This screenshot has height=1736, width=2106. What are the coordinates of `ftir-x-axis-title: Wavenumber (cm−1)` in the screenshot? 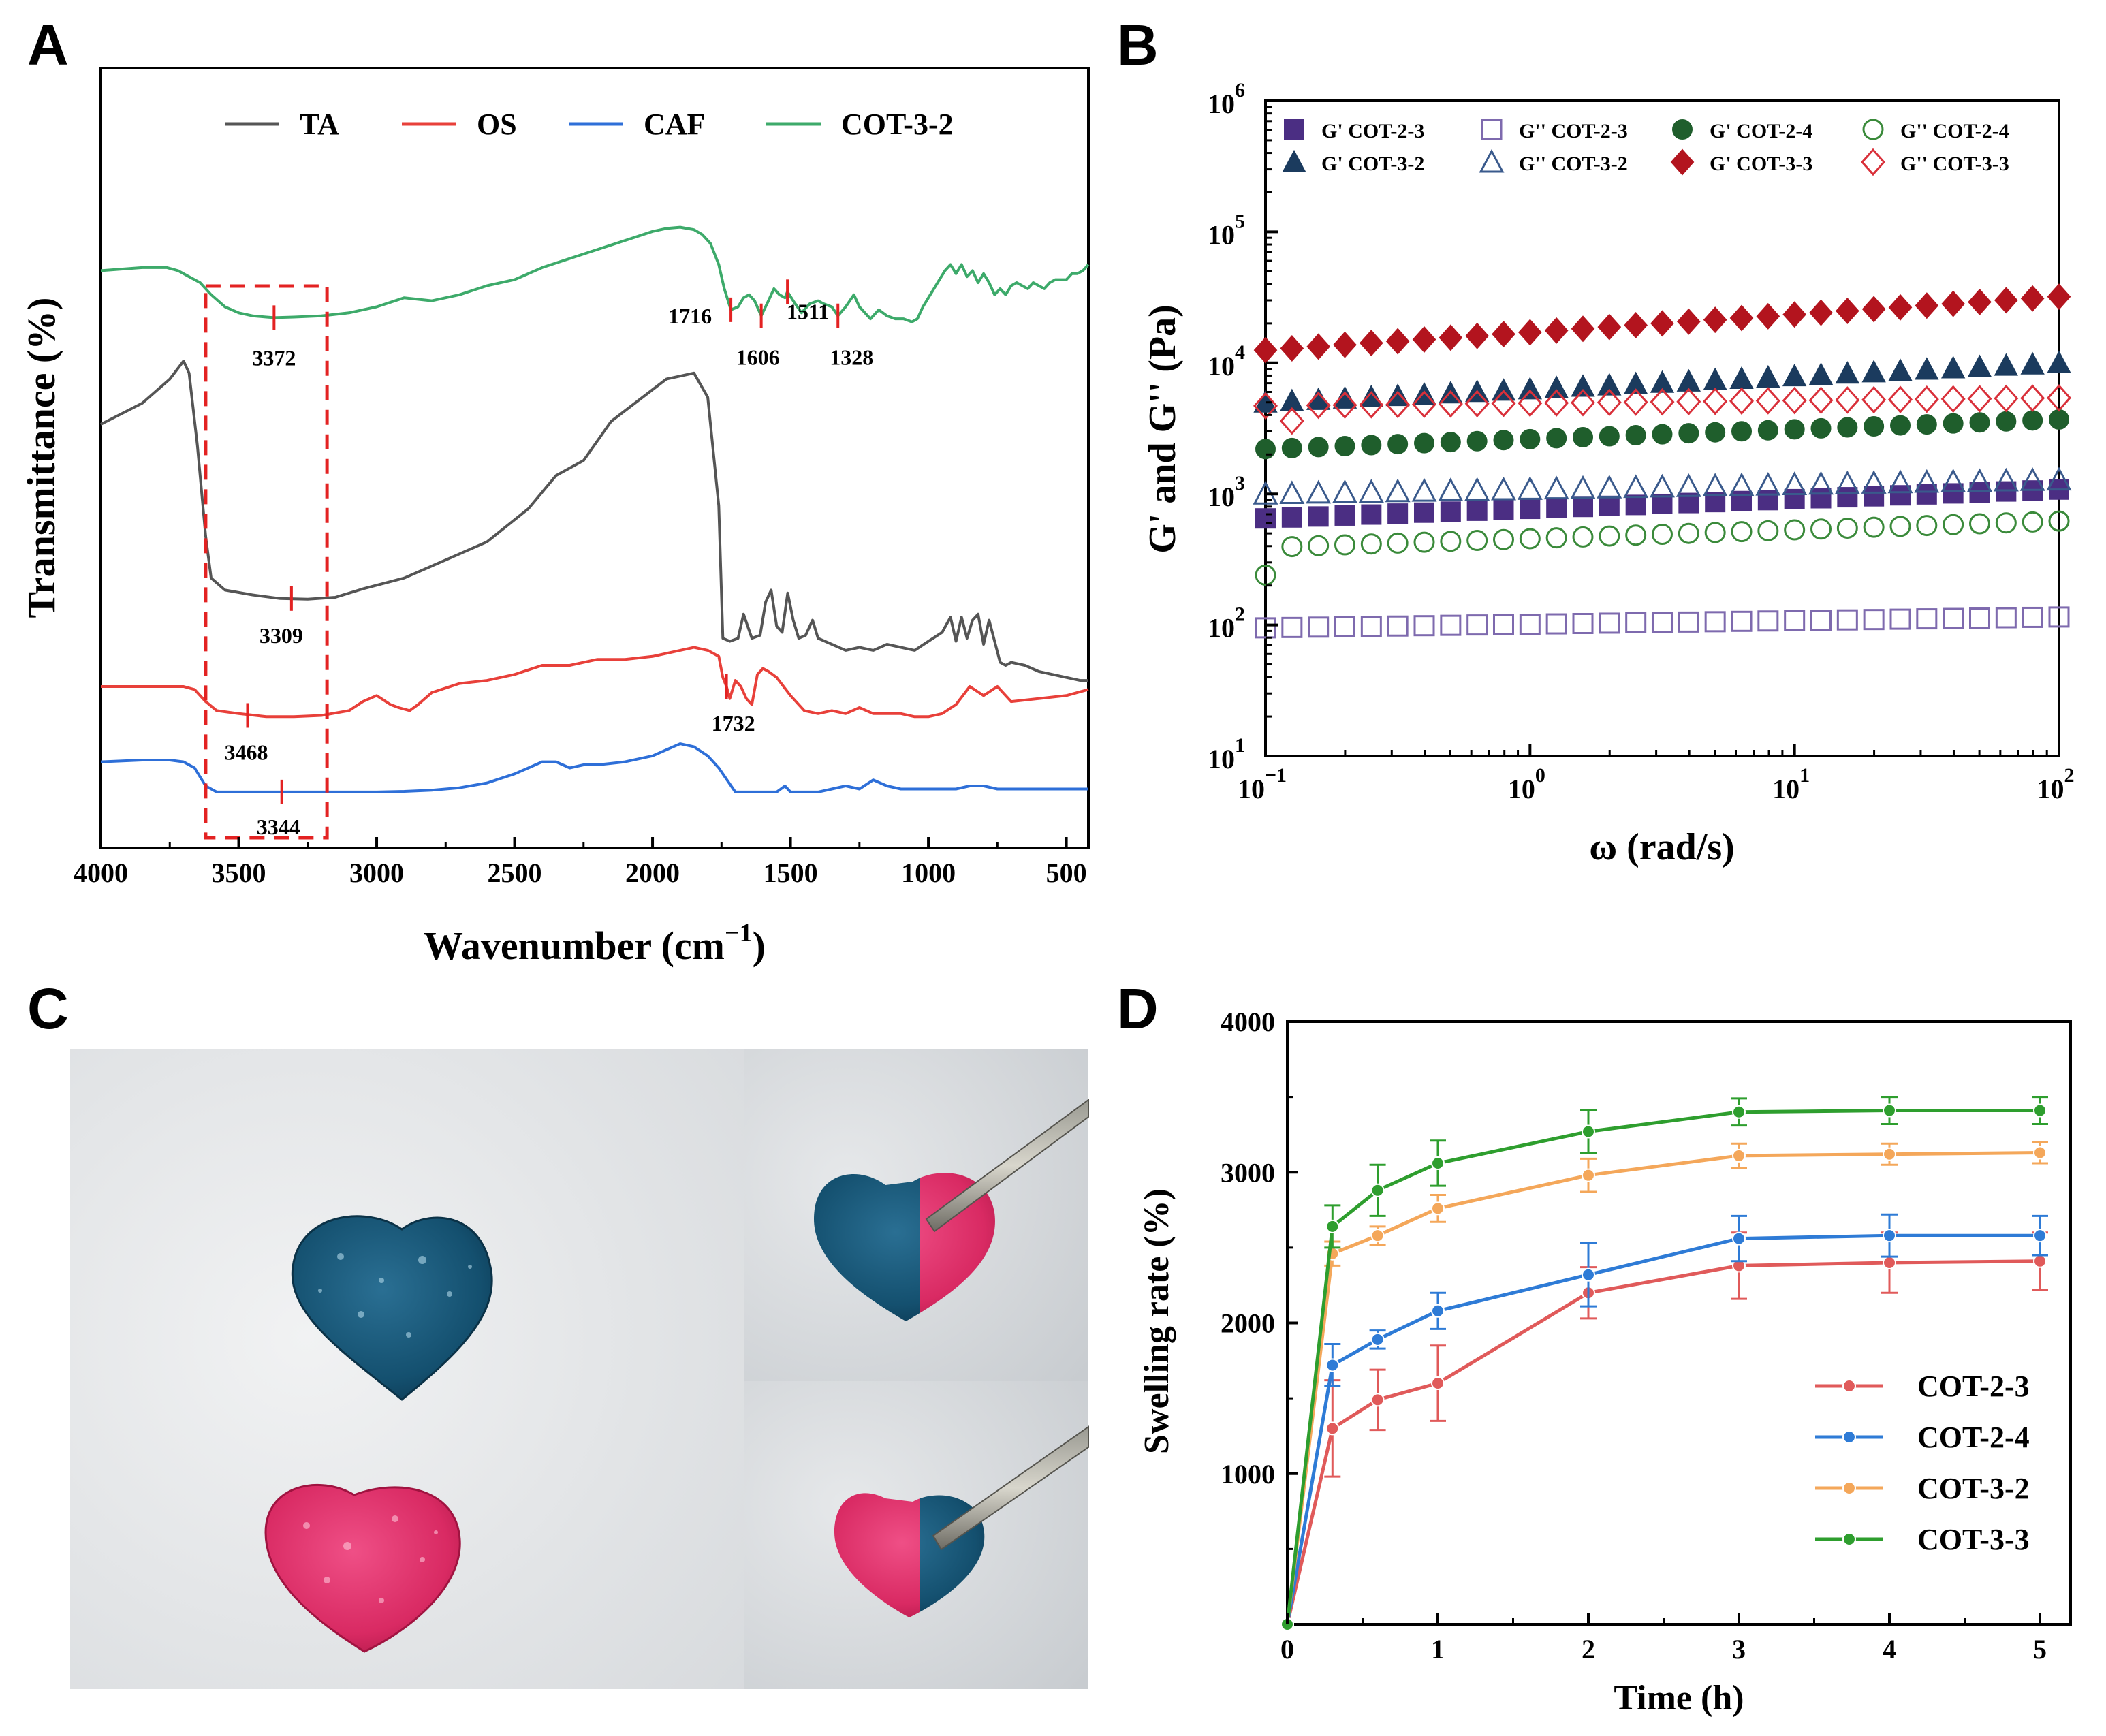 It's located at (595, 943).